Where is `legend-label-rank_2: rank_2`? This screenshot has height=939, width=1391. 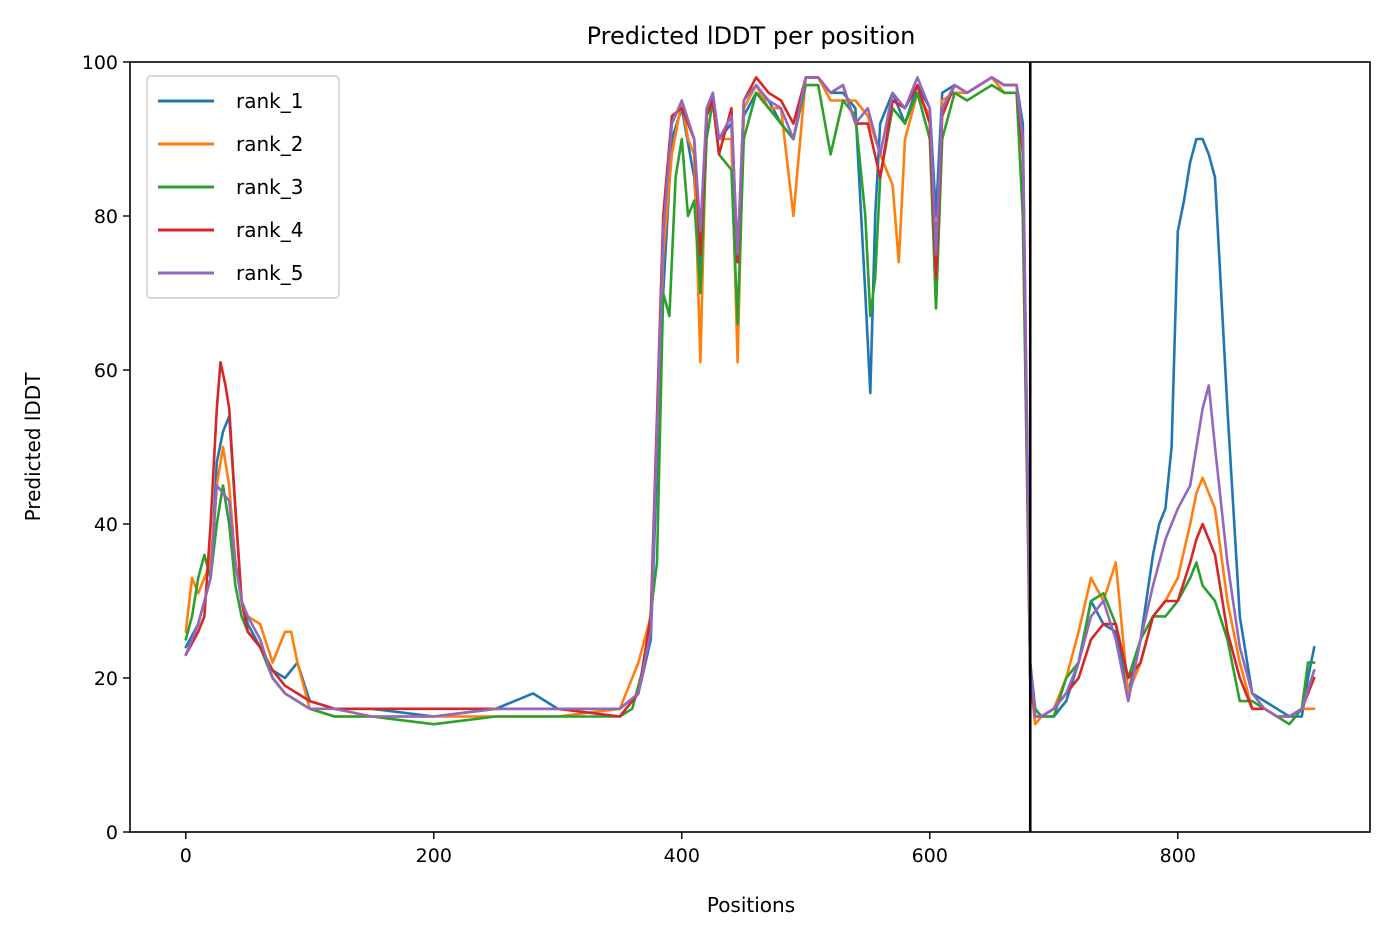
legend-label-rank_2: rank_2 is located at coordinates (269, 144).